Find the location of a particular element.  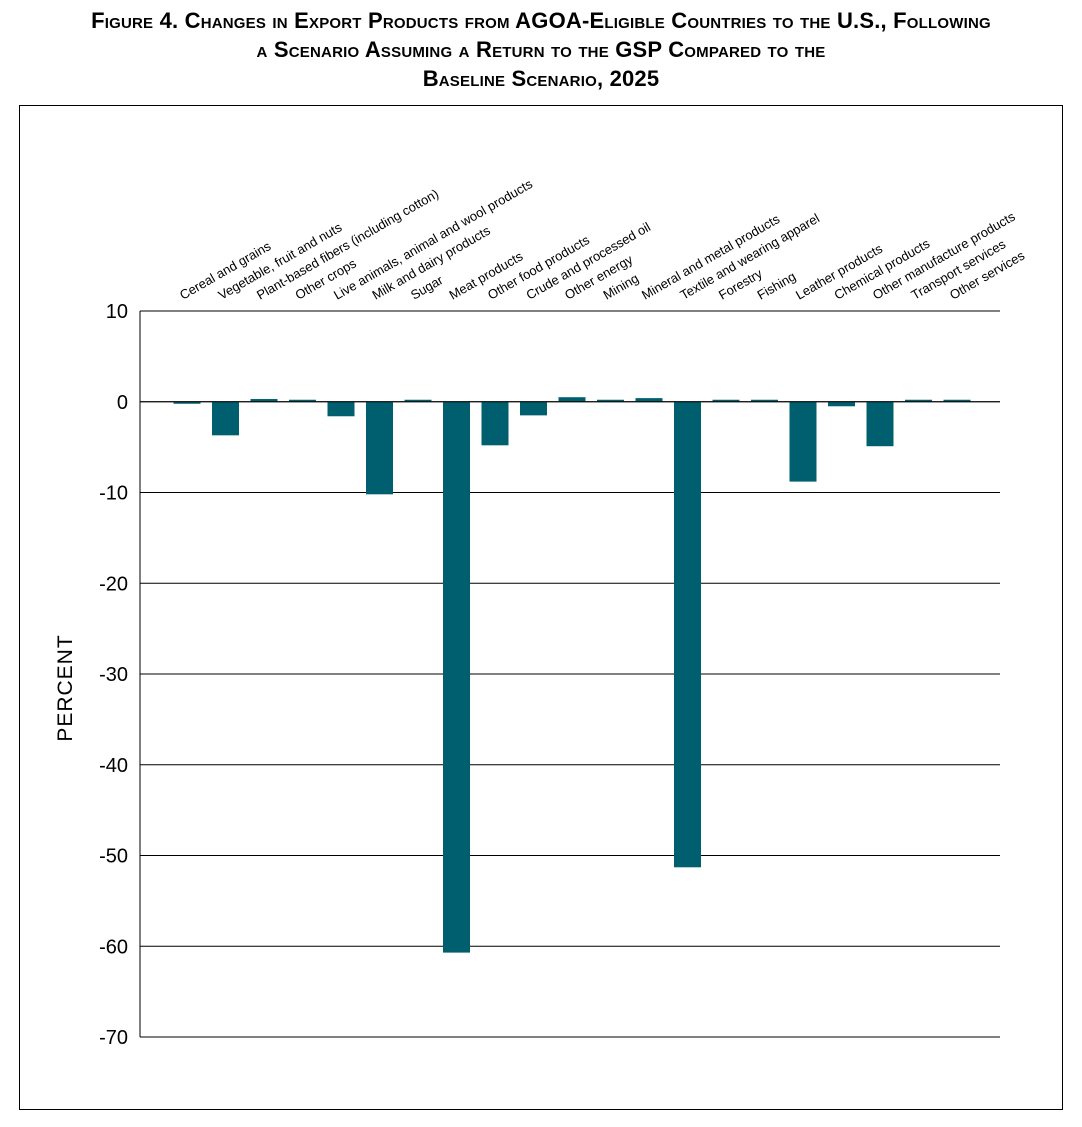

y-tick-labels: 10 0 -10 -20 -30 -40 -50 -60 -70 is located at coordinates (113, 675).